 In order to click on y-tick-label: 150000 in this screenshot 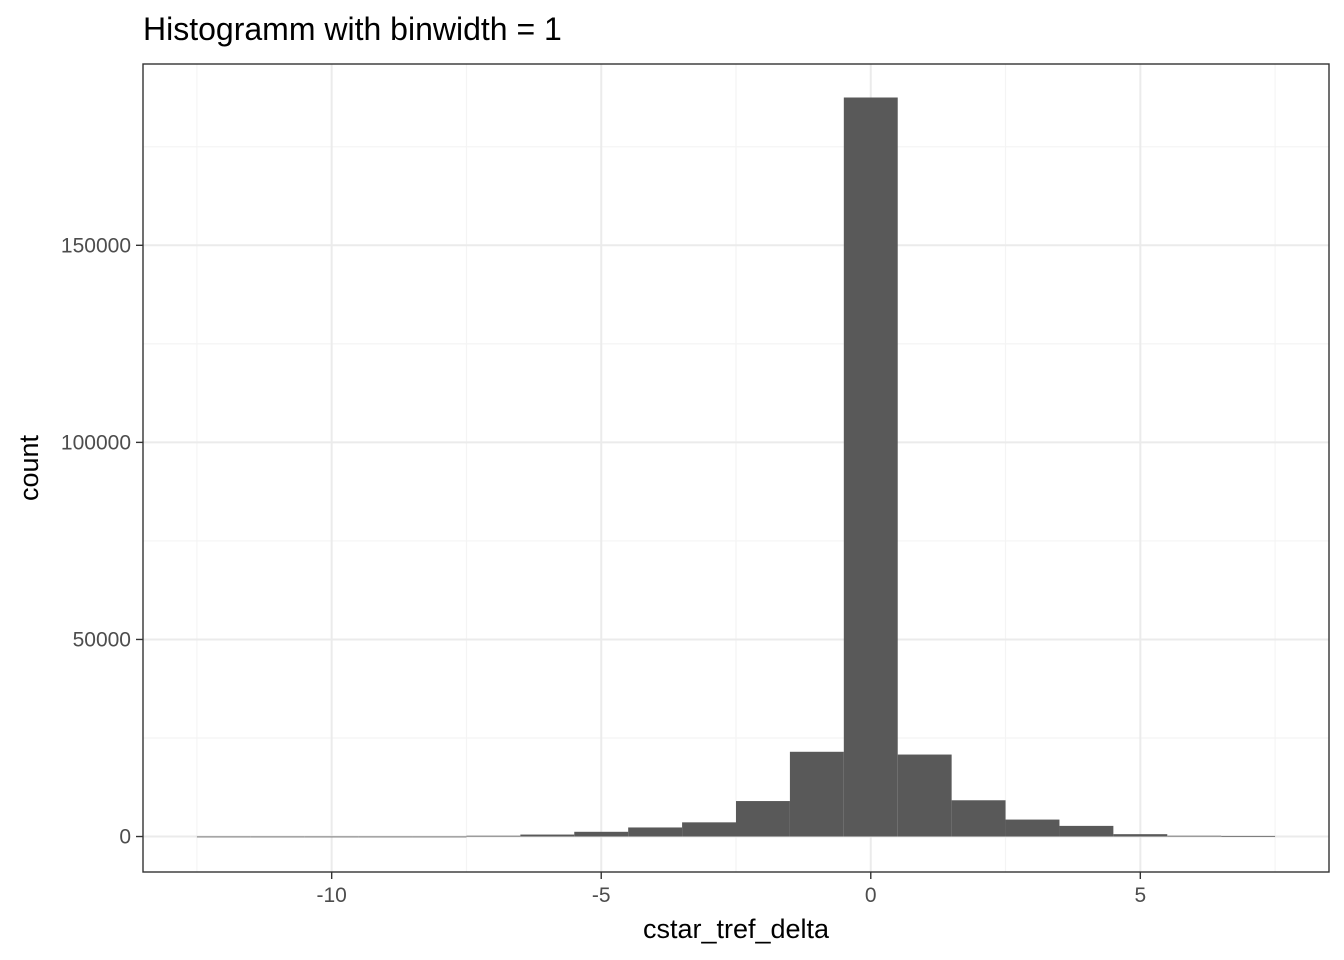, I will do `click(96, 245)`.